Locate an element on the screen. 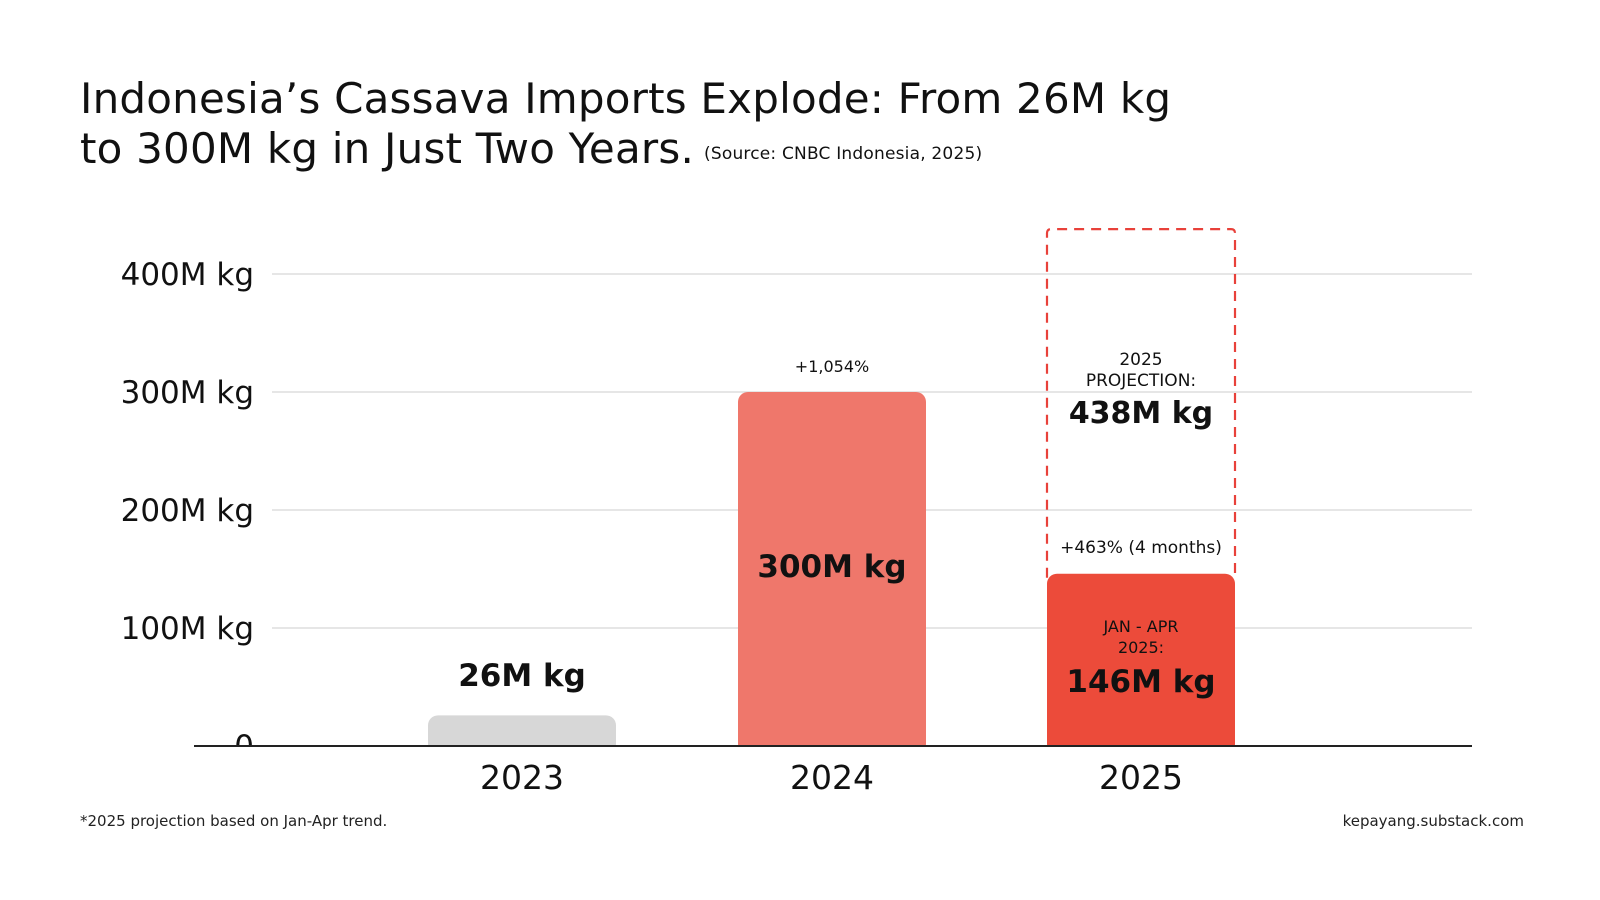  y-tick-label: 400M kg is located at coordinates (187, 275).